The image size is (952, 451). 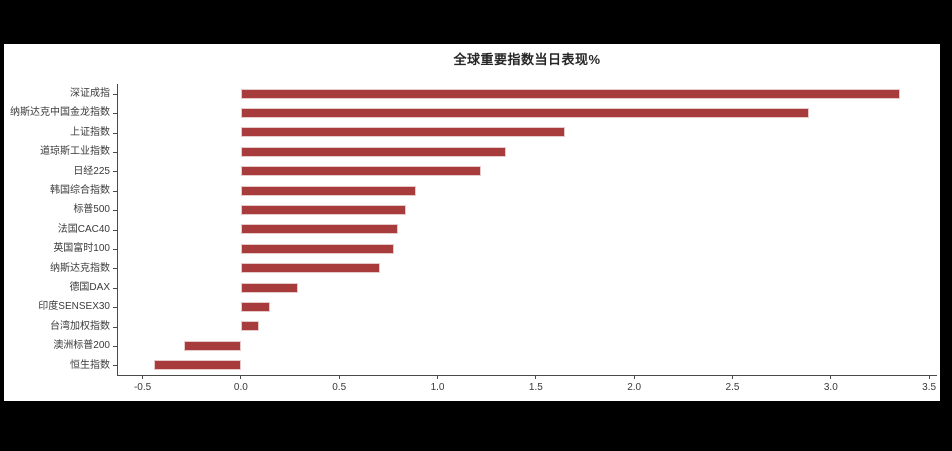 What do you see at coordinates (90, 365) in the screenshot?
I see `y-axis-label: 恒生指数` at bounding box center [90, 365].